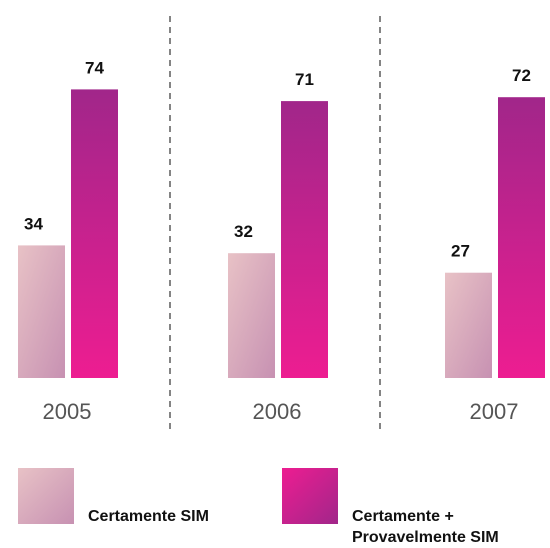 Image resolution: width=550 pixels, height=548 pixels. What do you see at coordinates (67, 411) in the screenshot?
I see `category-label-2005: 2005` at bounding box center [67, 411].